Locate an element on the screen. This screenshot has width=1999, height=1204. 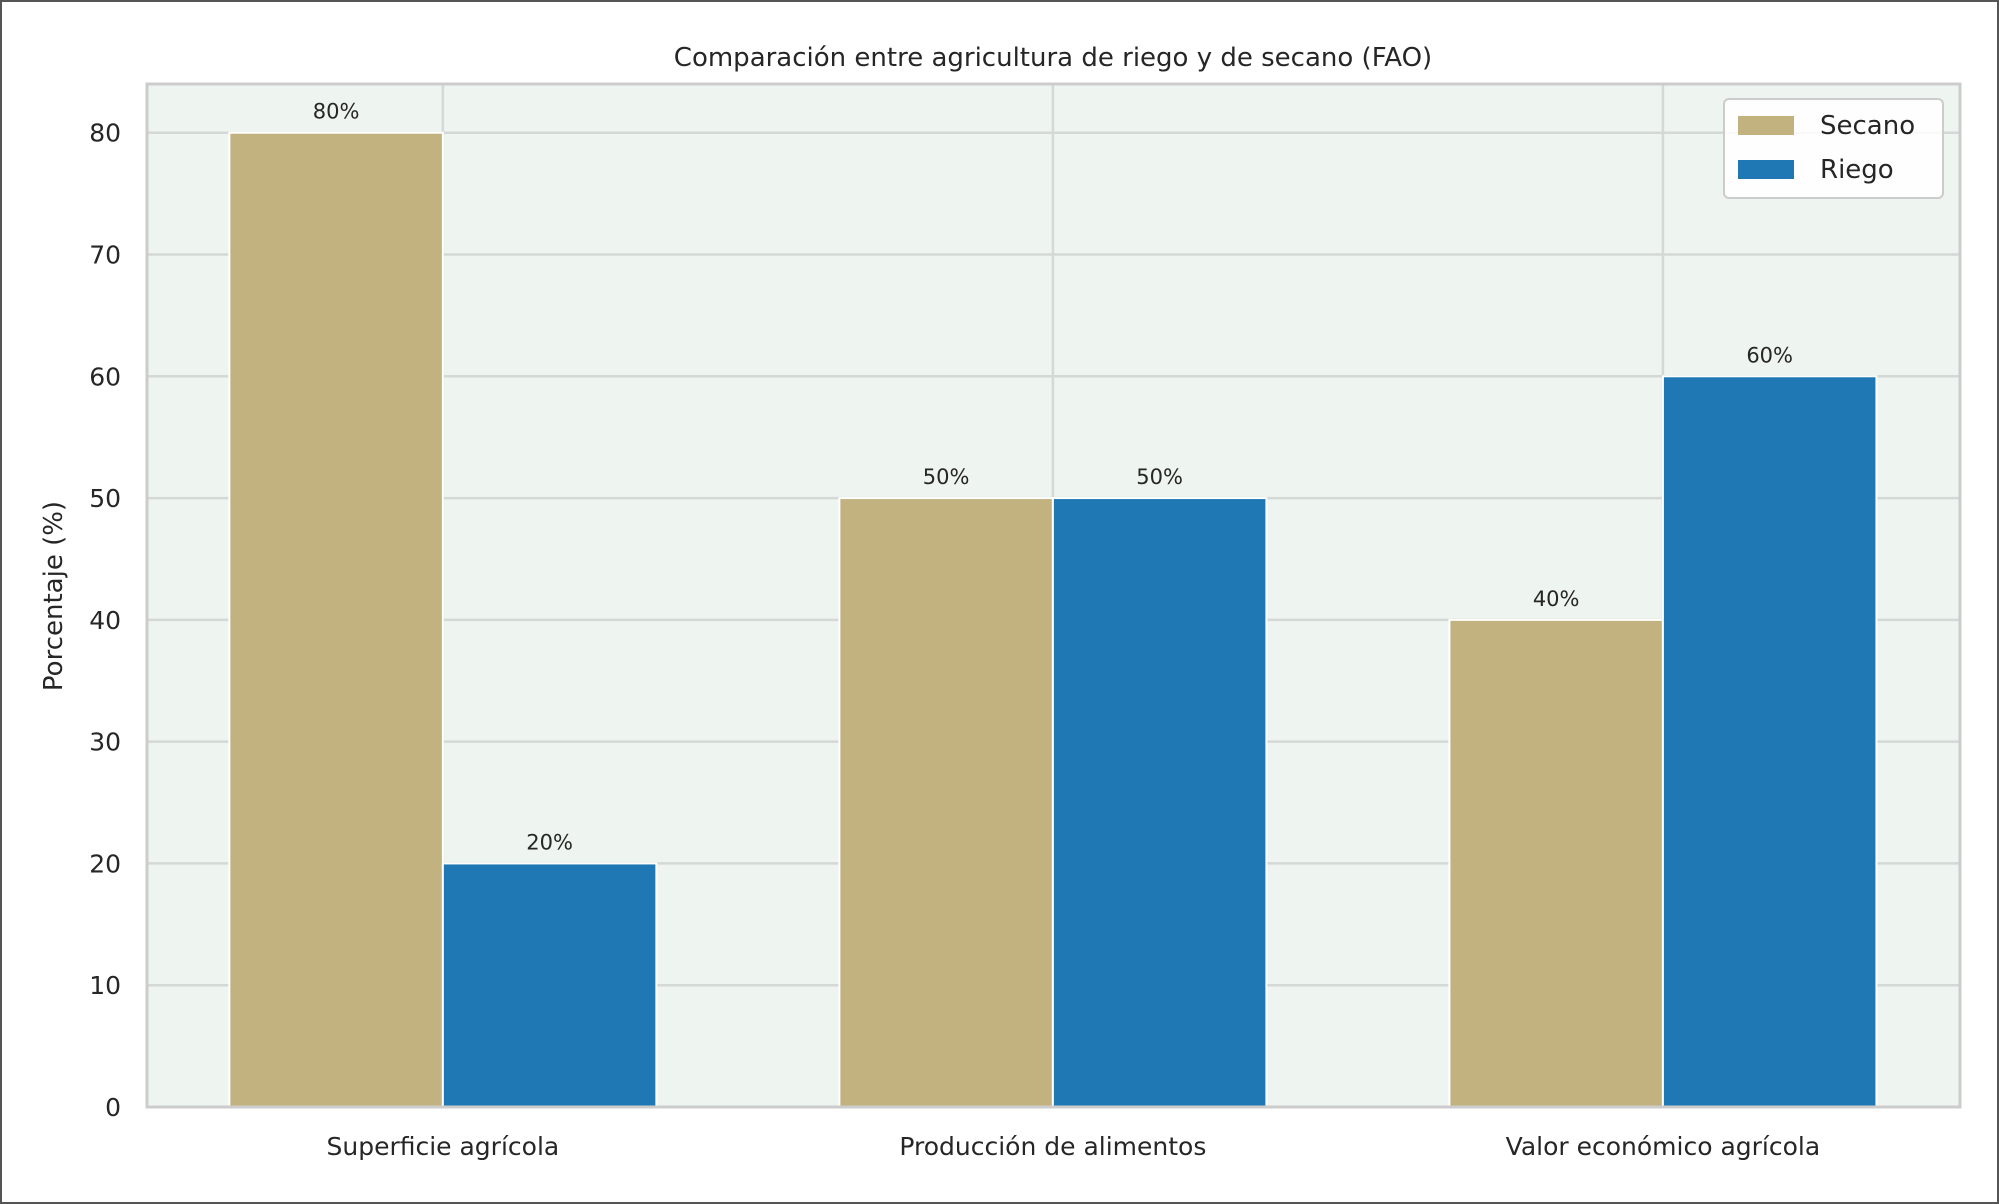
y-tick-label: 0 is located at coordinates (113, 1107).